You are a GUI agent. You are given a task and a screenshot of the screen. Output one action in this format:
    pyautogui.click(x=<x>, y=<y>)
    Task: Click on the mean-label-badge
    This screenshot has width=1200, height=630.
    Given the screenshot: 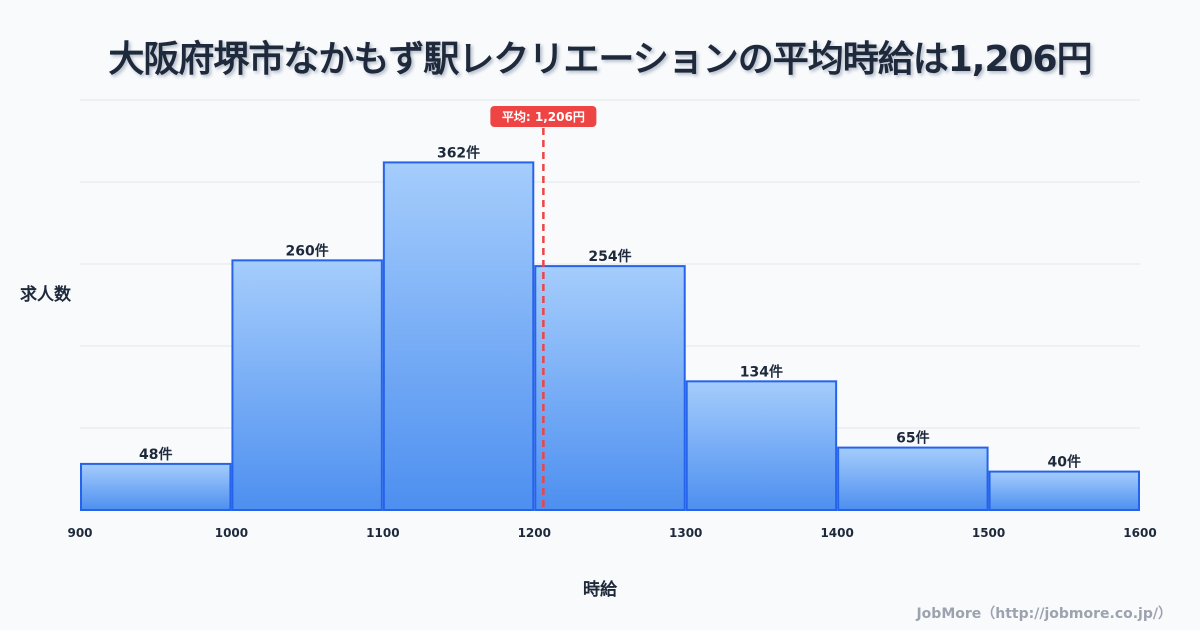 What is the action you would take?
    pyautogui.click(x=543, y=116)
    